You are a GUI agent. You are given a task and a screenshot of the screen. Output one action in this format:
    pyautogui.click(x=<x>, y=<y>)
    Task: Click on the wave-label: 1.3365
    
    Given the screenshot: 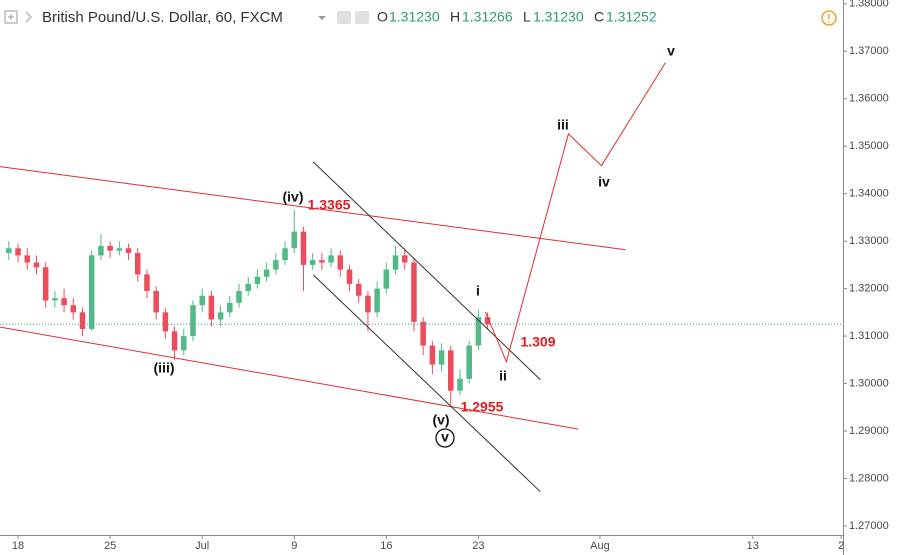 What is the action you would take?
    pyautogui.click(x=329, y=205)
    